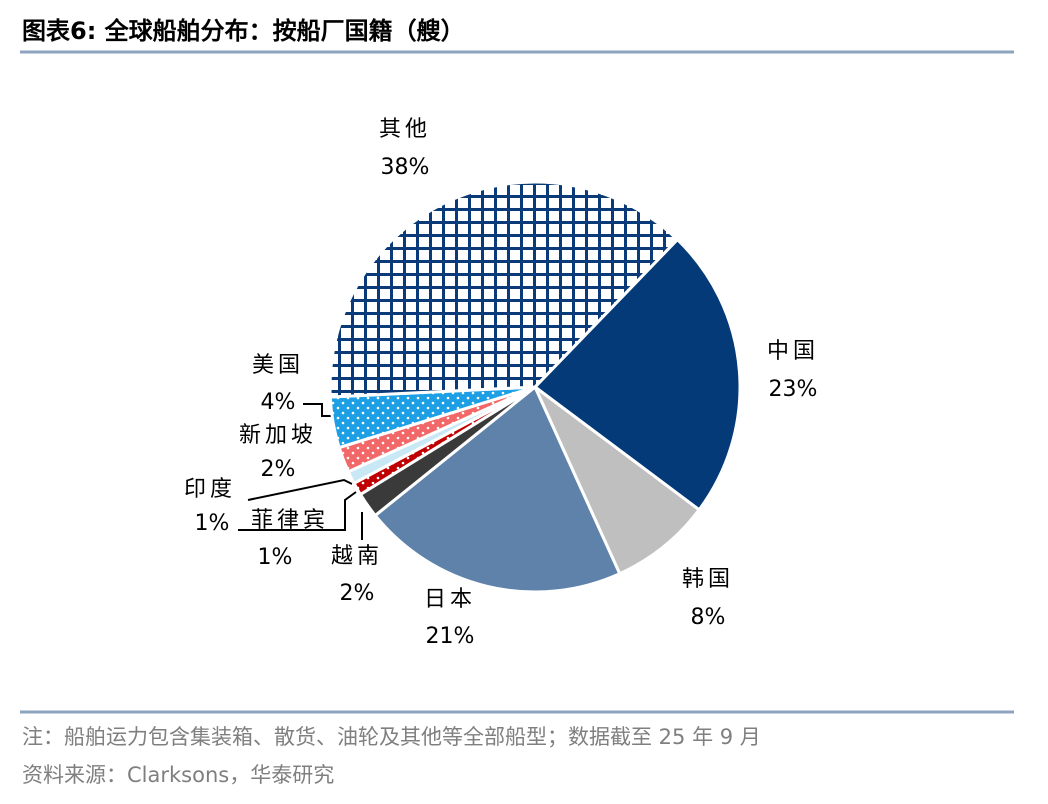 The width and height of the screenshot is (1048, 804). I want to click on slice-label: 印度, so click(210, 489).